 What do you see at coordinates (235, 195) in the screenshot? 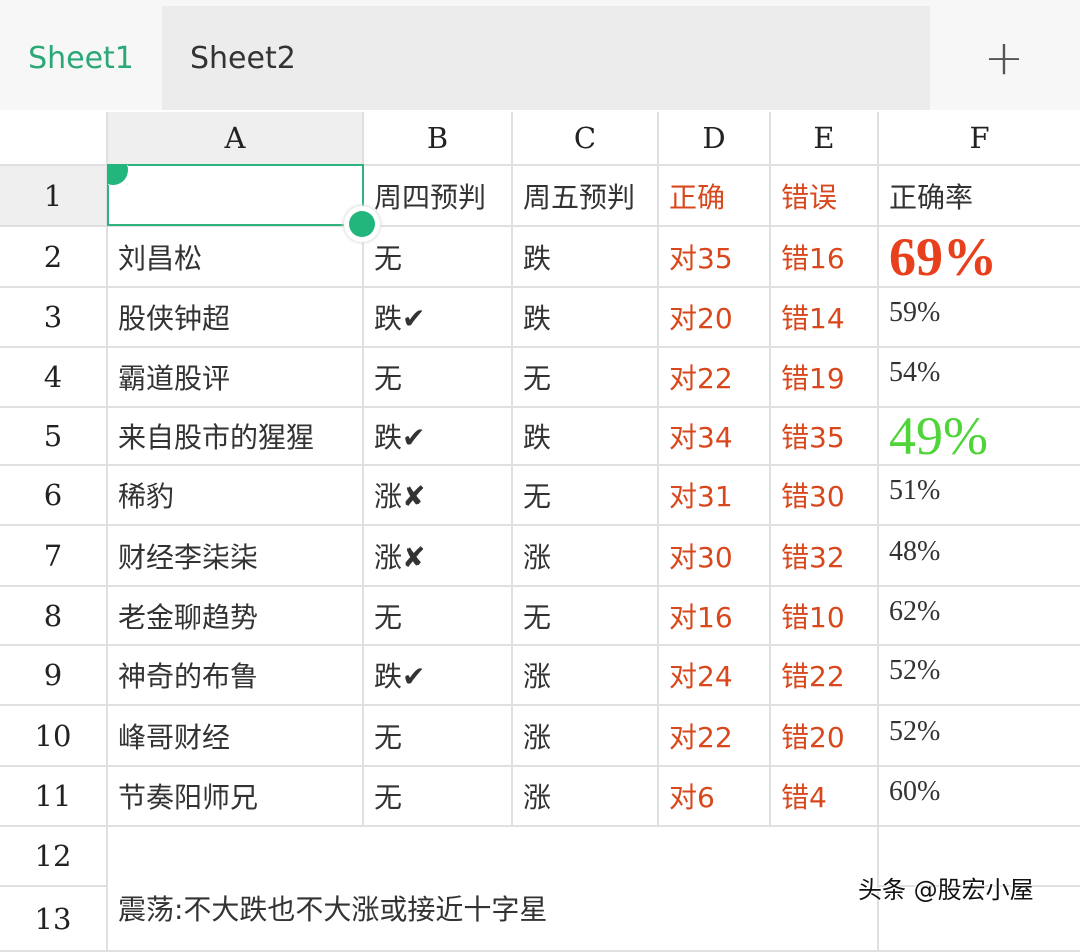
I see `selected-cell-a1` at bounding box center [235, 195].